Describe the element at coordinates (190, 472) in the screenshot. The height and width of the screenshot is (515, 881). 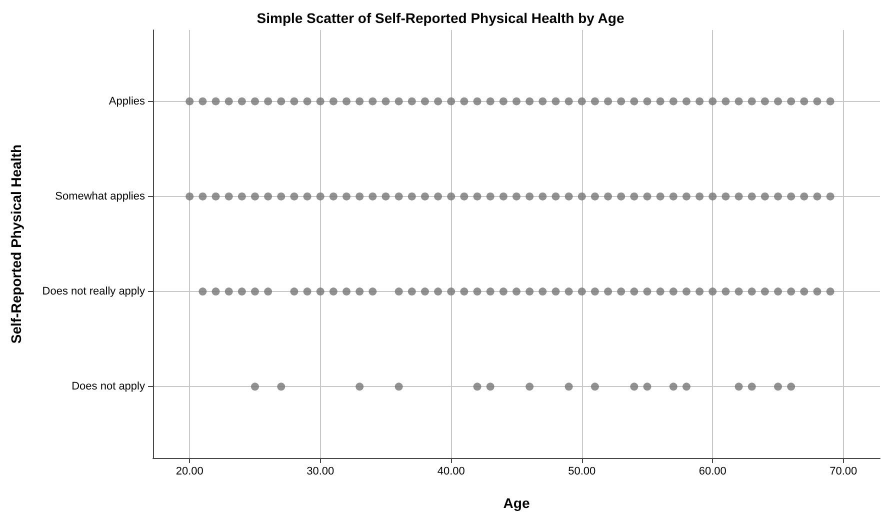
I see `x-tick-label: 20.00` at that location.